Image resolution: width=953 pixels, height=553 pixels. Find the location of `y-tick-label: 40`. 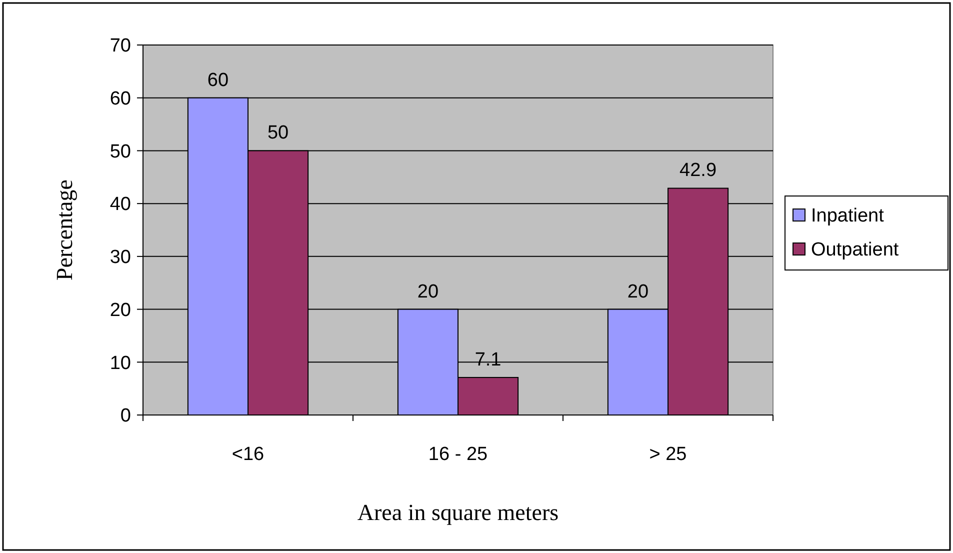

y-tick-label: 40 is located at coordinates (120, 205).